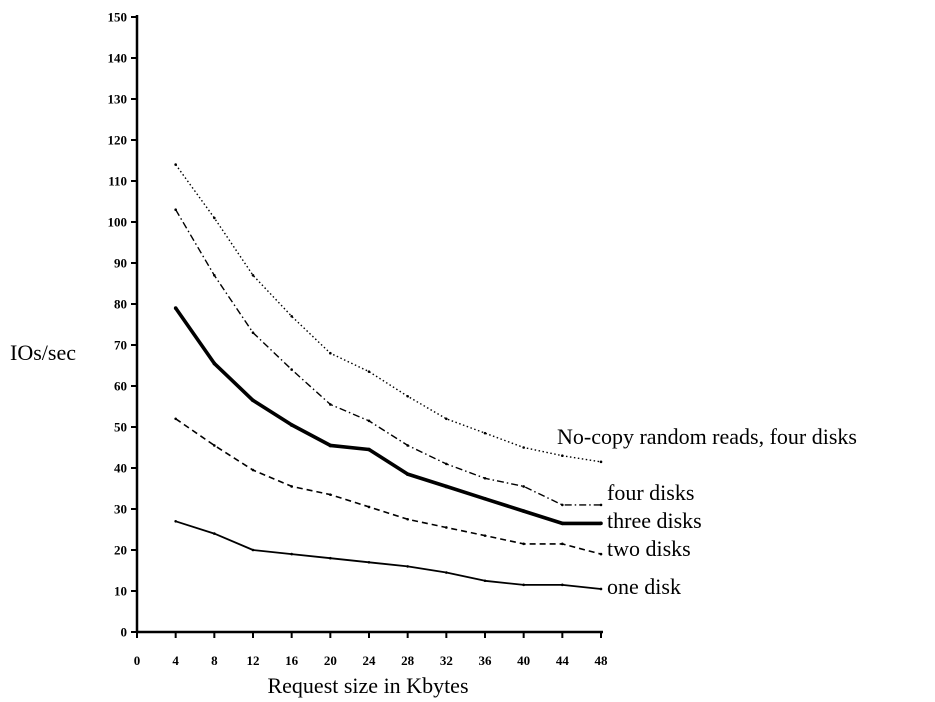 This screenshot has width=935, height=702. I want to click on y-tick-label: 100, so click(118, 222).